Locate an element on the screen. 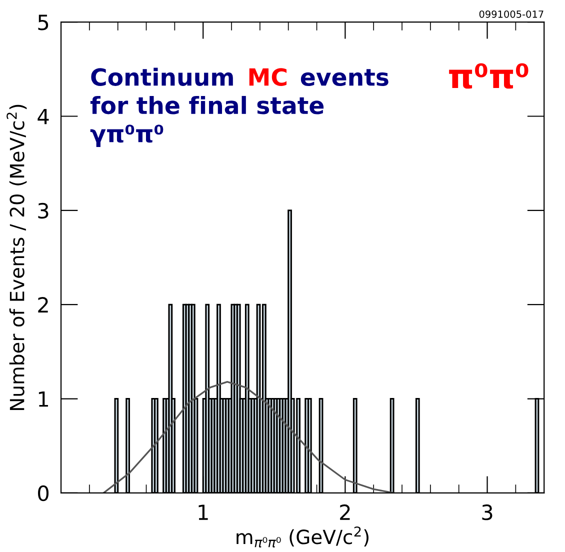 The image size is (565, 552). y-tick-label: 5 is located at coordinates (43, 22).